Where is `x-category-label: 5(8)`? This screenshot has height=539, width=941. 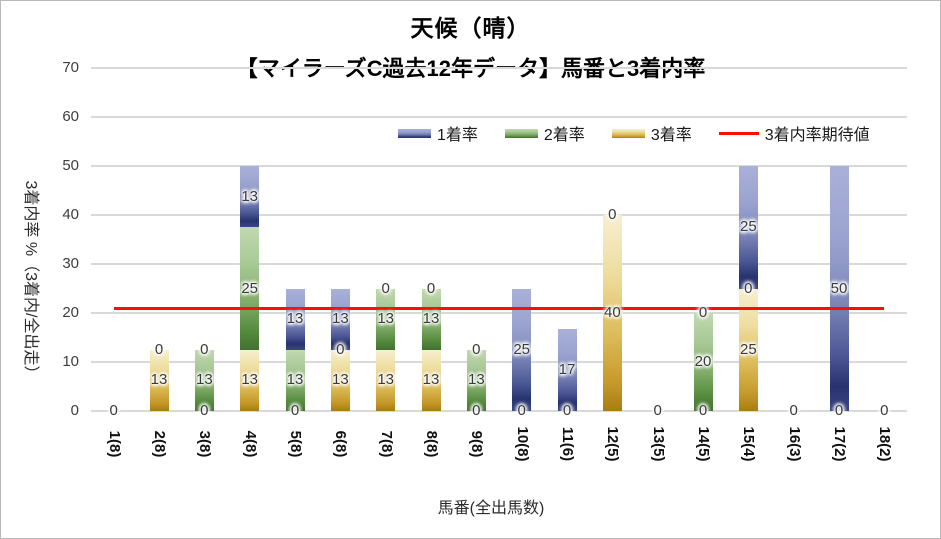 x-category-label: 5(8) is located at coordinates (295, 444).